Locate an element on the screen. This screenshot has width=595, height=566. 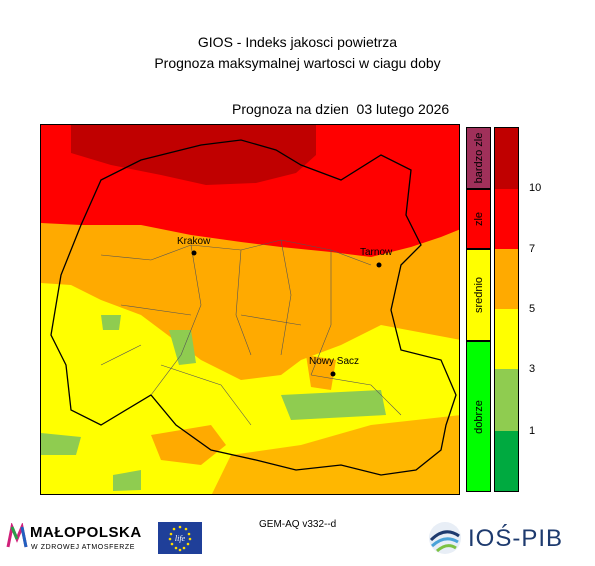
category-label: srednio is located at coordinates (478, 295).